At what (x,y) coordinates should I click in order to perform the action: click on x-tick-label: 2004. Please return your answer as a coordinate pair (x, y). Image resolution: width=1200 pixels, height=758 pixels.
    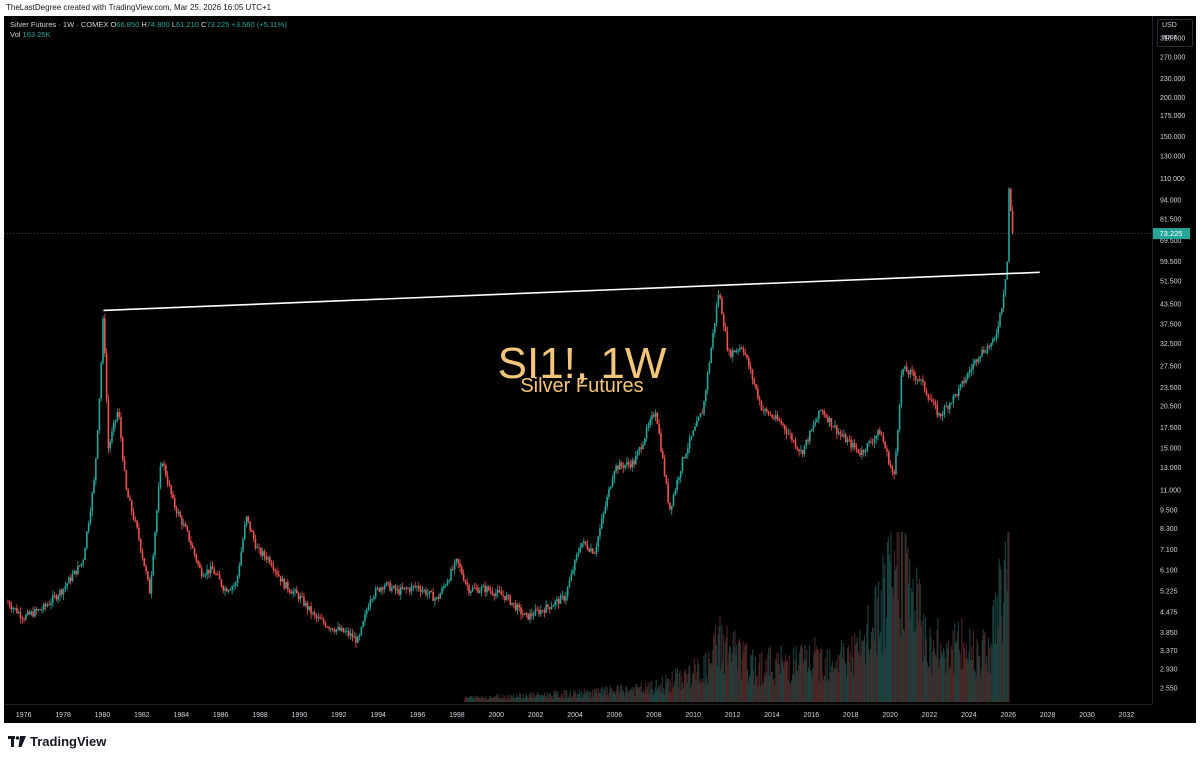
    Looking at the image, I should click on (575, 715).